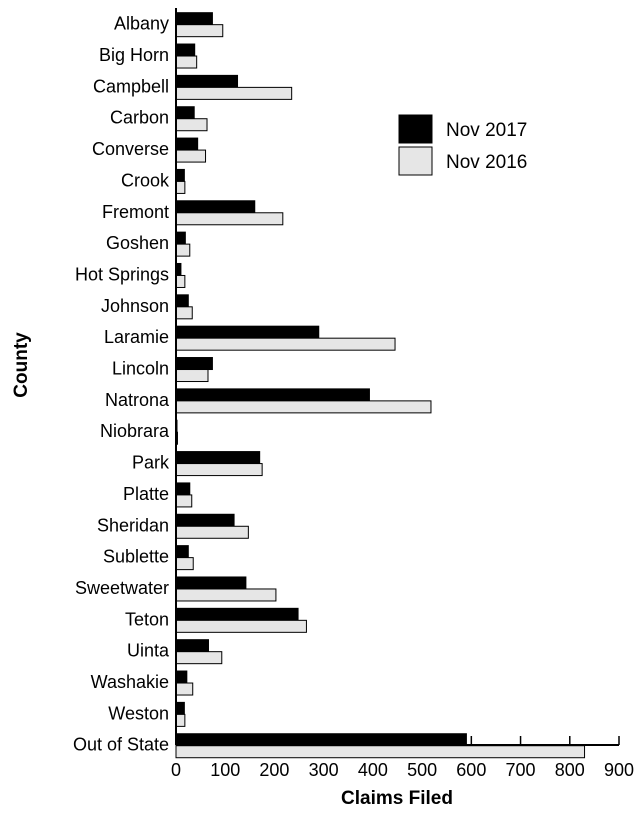 The image size is (637, 815). What do you see at coordinates (521, 770) in the screenshot?
I see `x-tick-label: 700` at bounding box center [521, 770].